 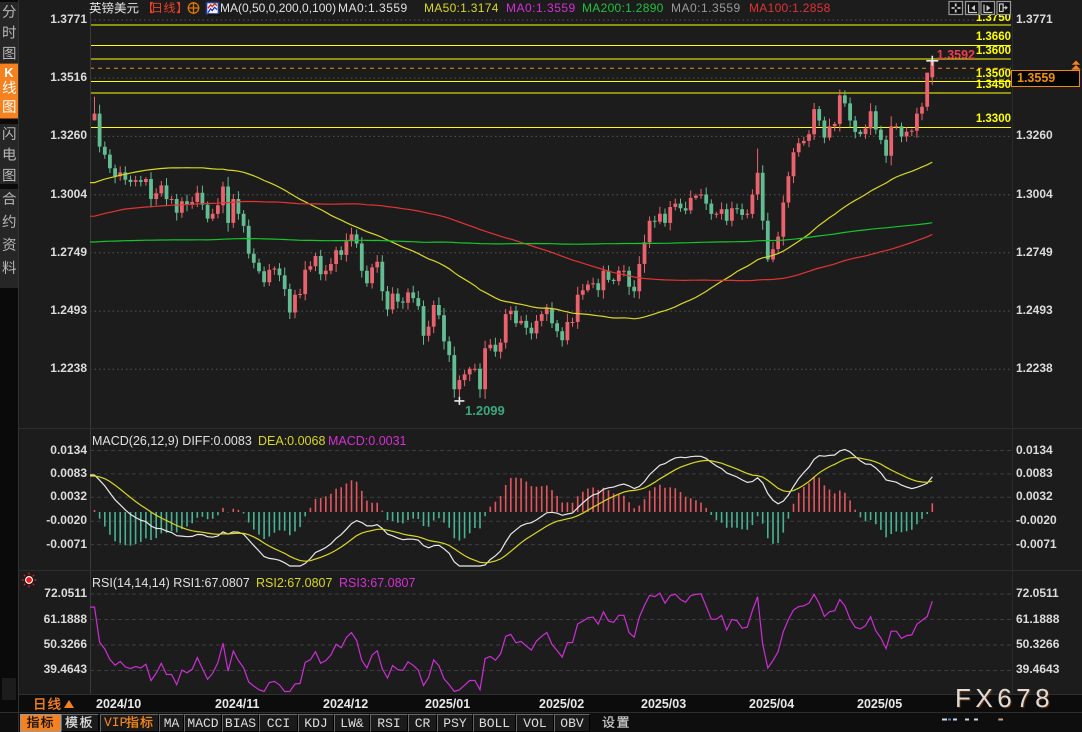 What do you see at coordinates (9, 72) in the screenshot?
I see `svg-text: K` at bounding box center [9, 72].